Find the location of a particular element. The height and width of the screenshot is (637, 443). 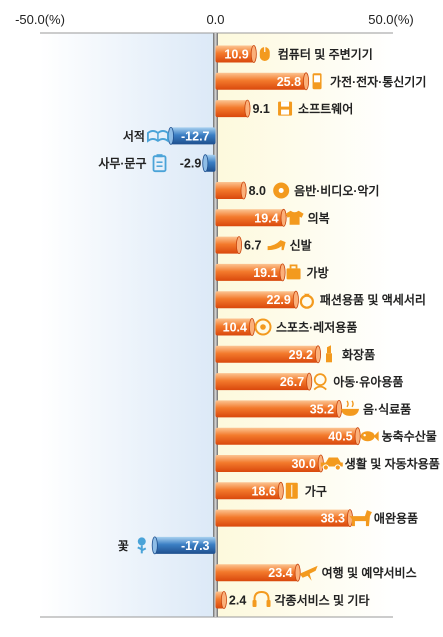

bar-value-label: 35.2 is located at coordinates (322, 409).